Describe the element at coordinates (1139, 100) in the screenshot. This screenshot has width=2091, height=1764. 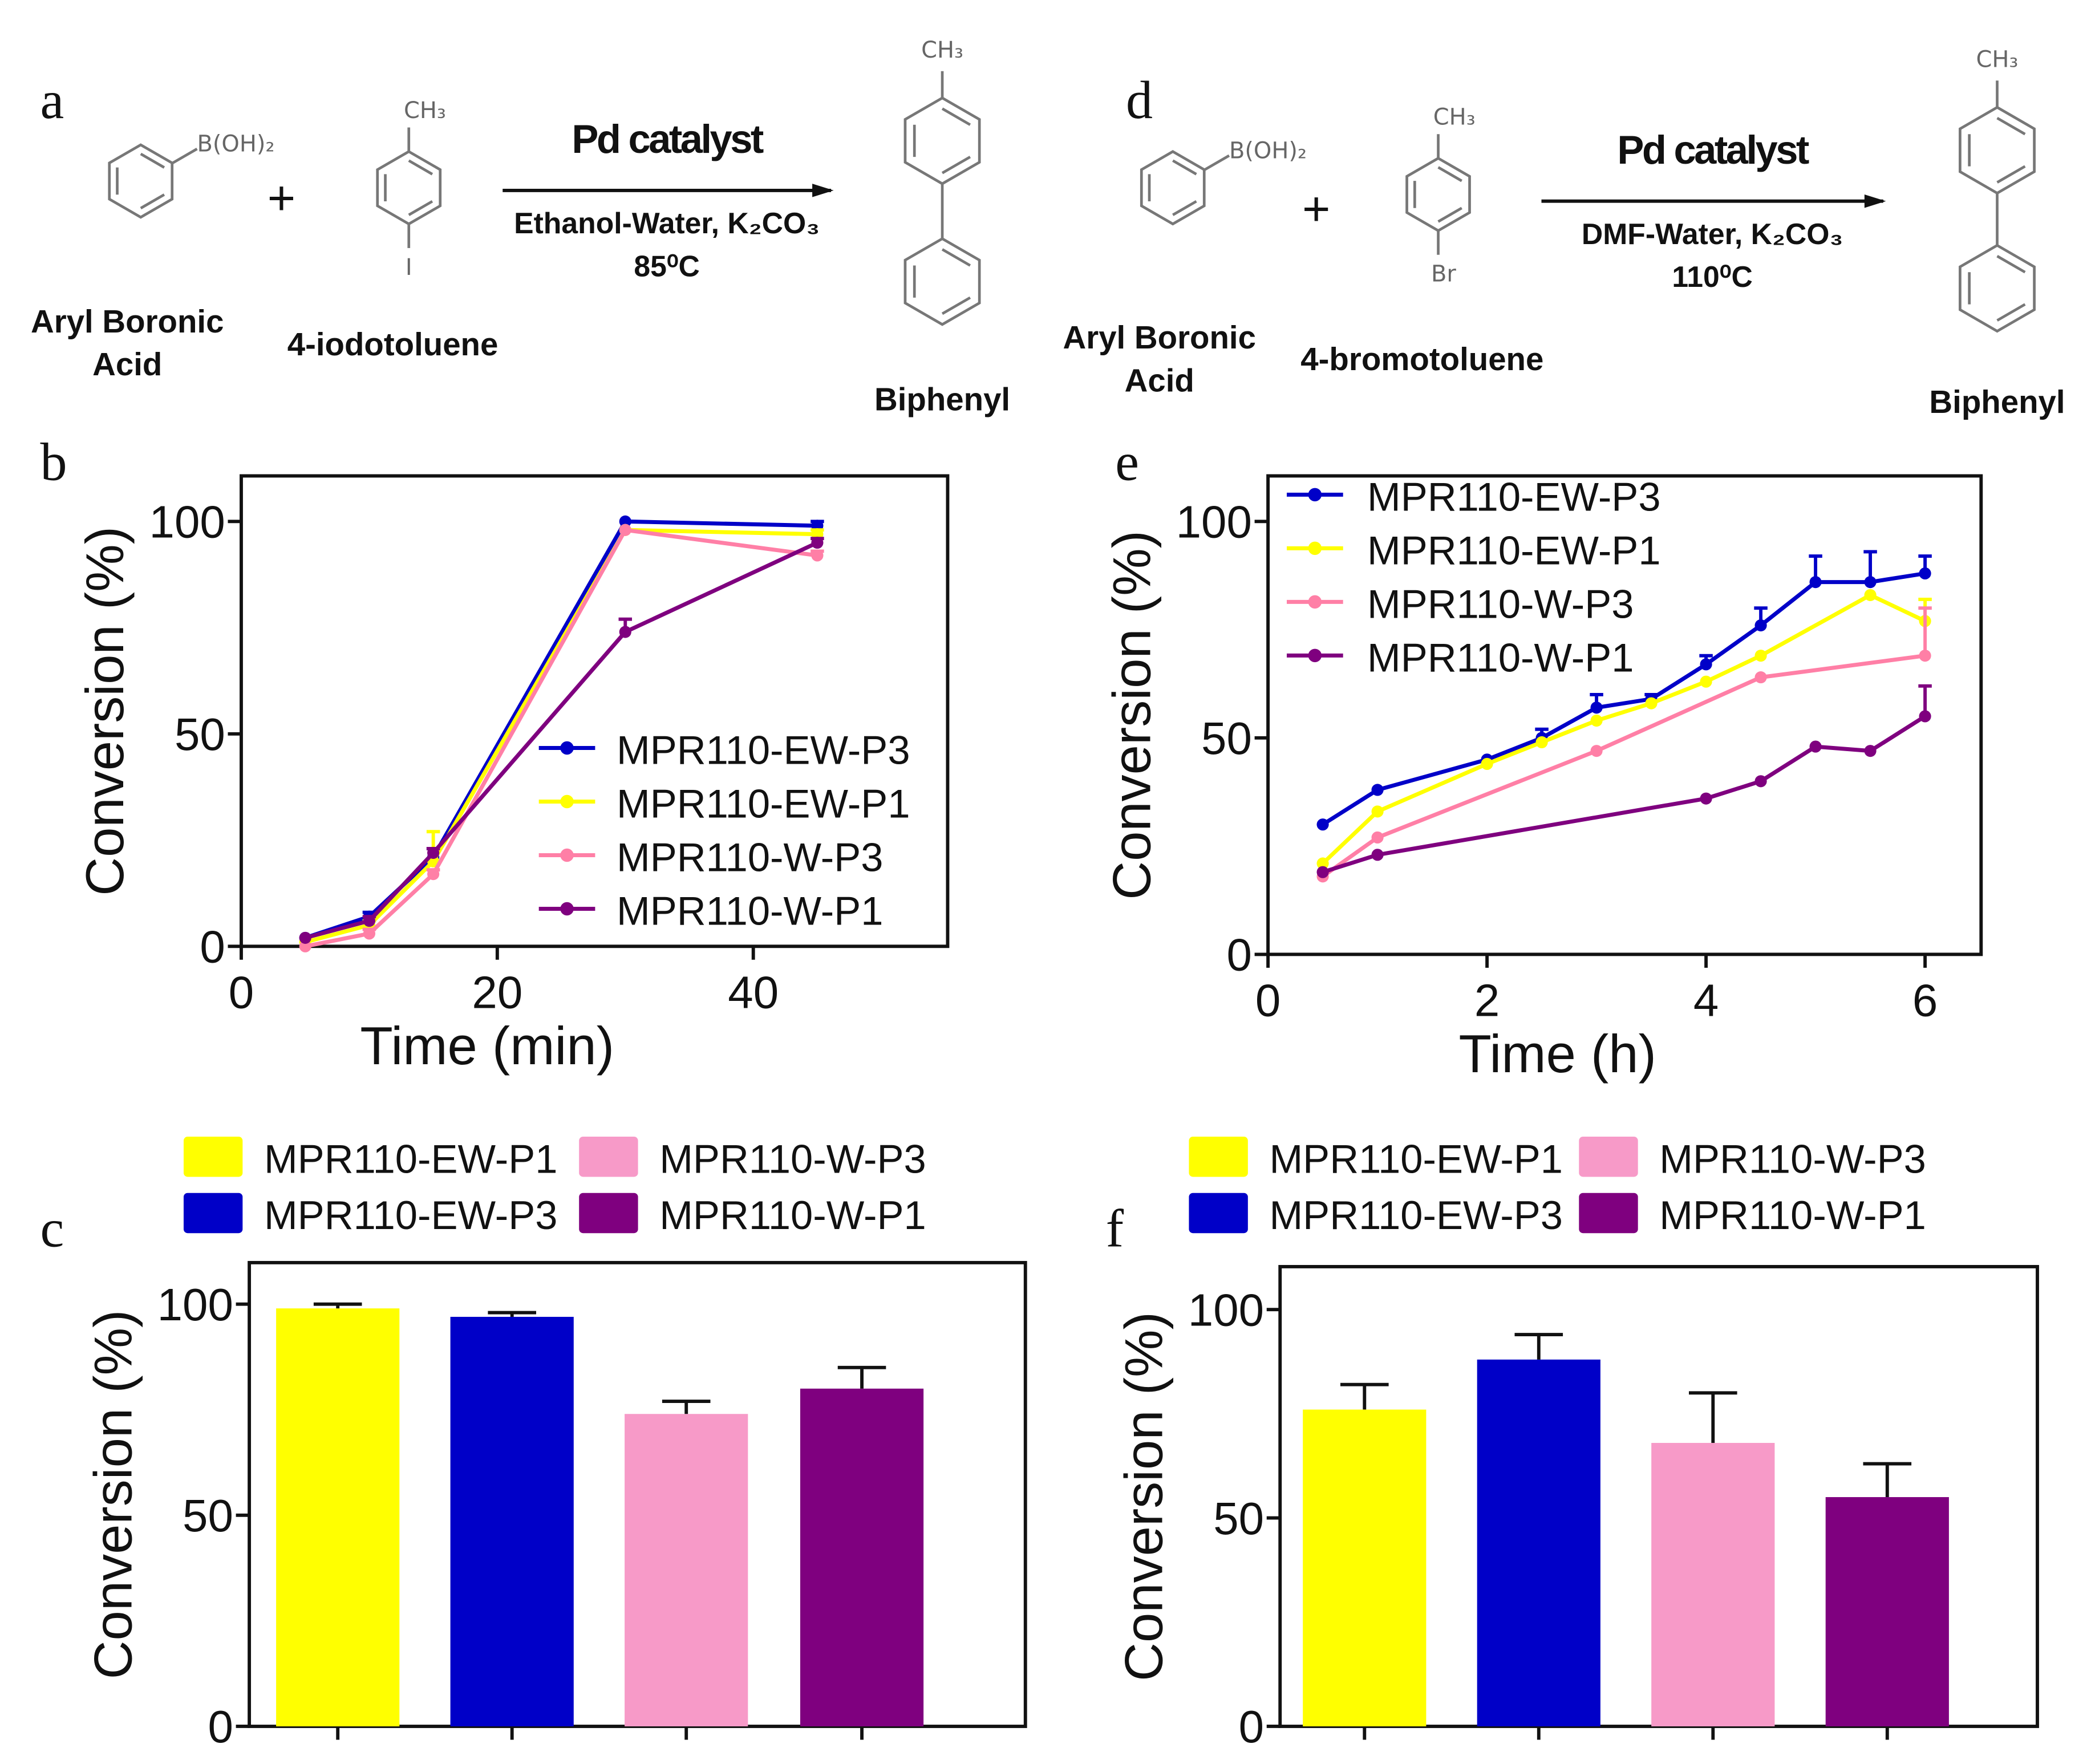
I see `panel-letter-d: d` at that location.